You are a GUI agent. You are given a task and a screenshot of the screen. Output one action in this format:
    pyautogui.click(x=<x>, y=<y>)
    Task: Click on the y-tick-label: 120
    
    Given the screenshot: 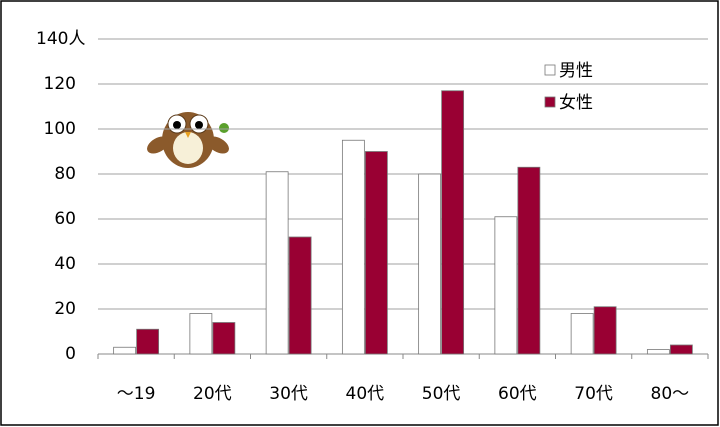 What is the action you would take?
    pyautogui.click(x=60, y=84)
    